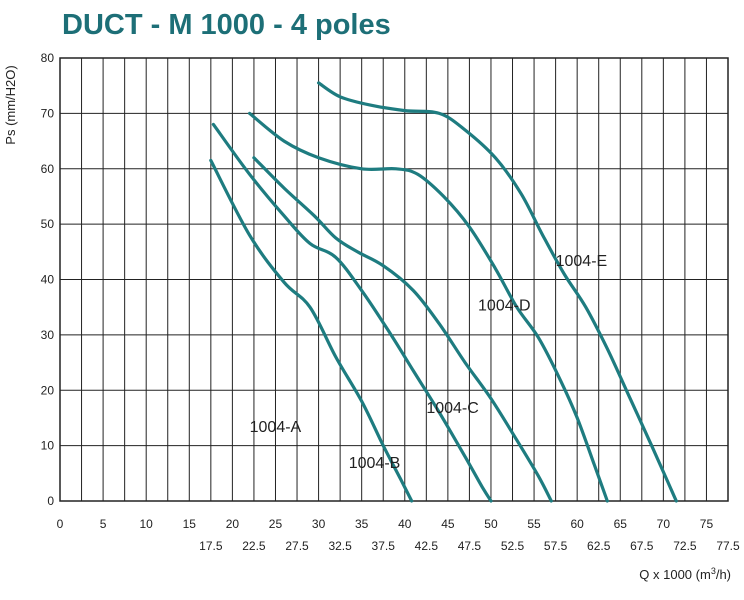 Image resolution: width=744 pixels, height=600 pixels. Describe the element at coordinates (190, 524) in the screenshot. I see `x-tick-label-major: 15` at that location.